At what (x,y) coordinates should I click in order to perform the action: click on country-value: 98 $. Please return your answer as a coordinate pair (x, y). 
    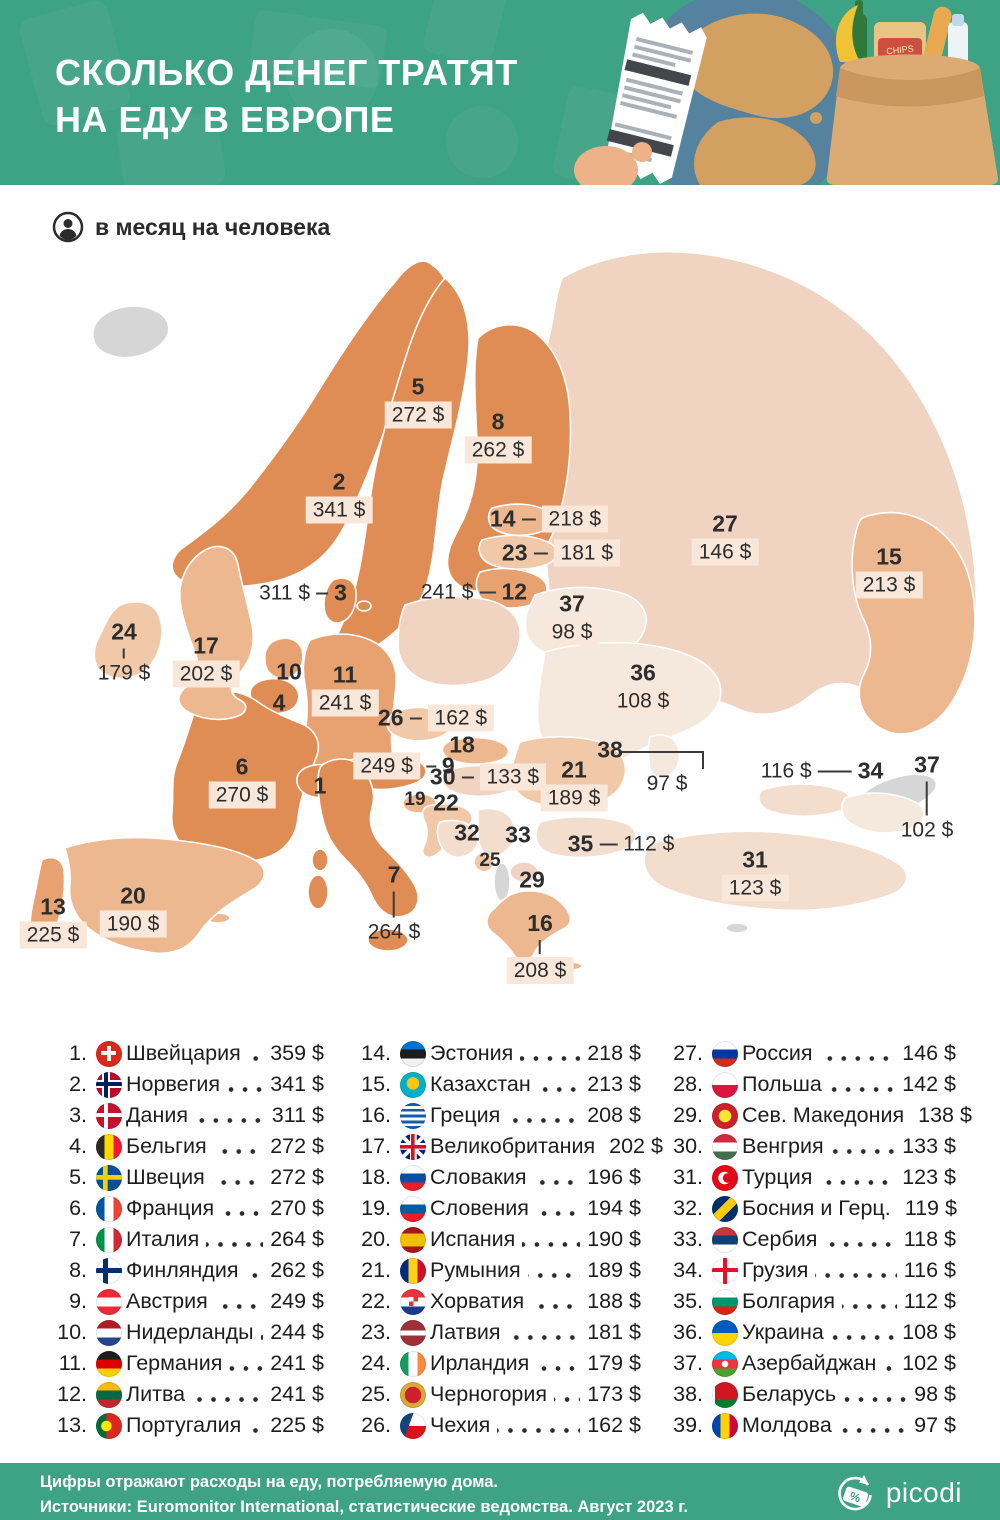
    Looking at the image, I should click on (935, 1394).